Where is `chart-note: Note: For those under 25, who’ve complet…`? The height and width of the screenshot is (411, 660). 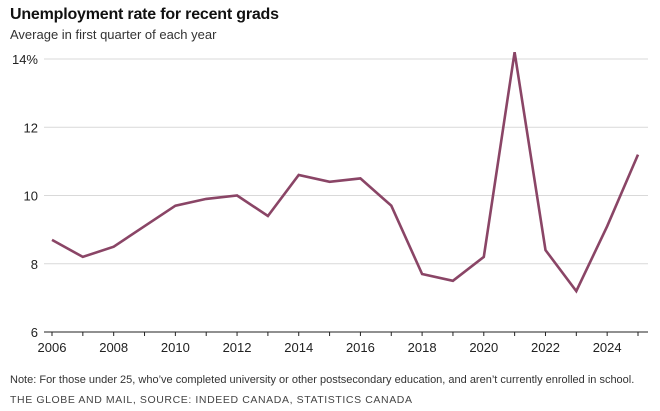 chart-note: Note: For those under 25, who’ve complet… is located at coordinates (322, 380).